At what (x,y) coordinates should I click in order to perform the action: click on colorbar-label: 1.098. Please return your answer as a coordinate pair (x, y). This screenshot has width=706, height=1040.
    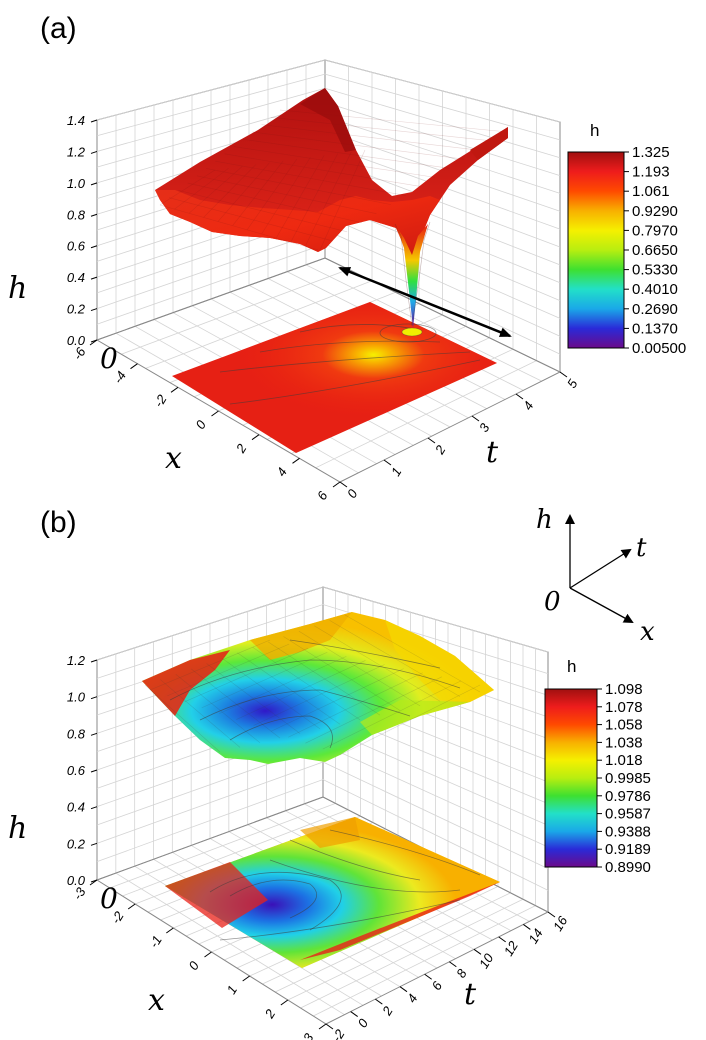
    Looking at the image, I should click on (624, 689).